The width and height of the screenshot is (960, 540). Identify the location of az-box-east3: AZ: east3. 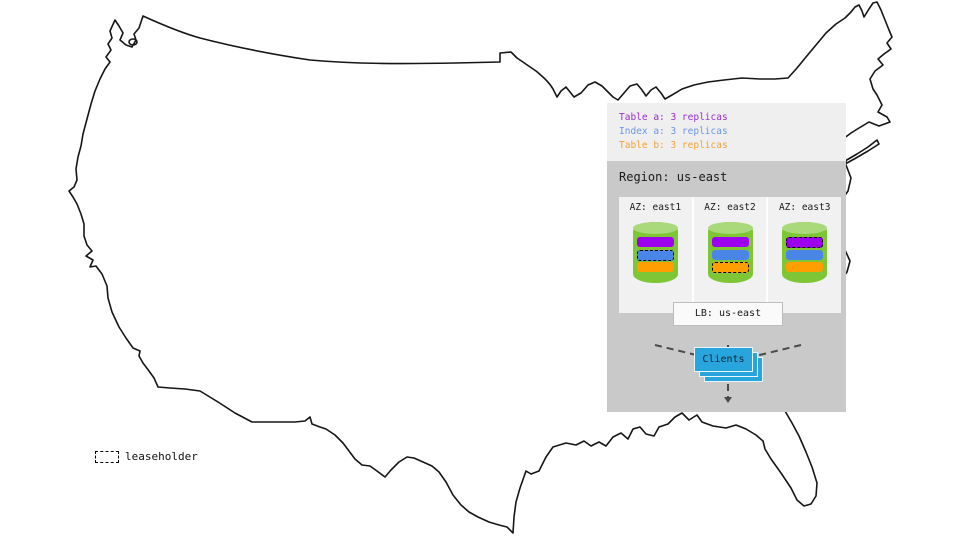
(805, 255).